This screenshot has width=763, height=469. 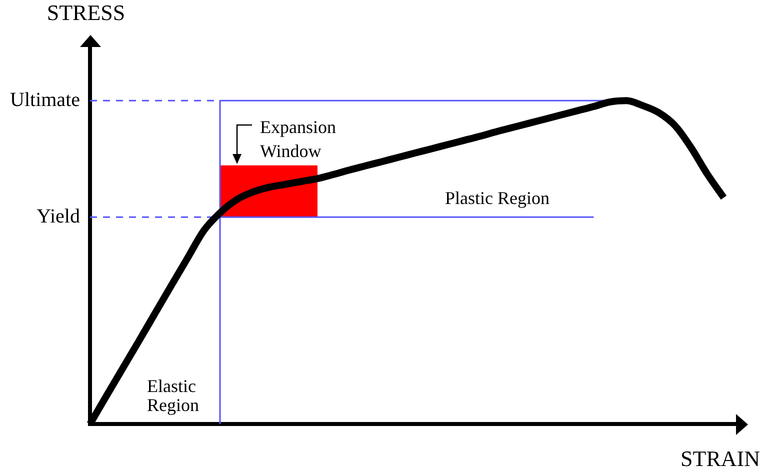 What do you see at coordinates (45, 99) in the screenshot?
I see `text: Ultimate` at bounding box center [45, 99].